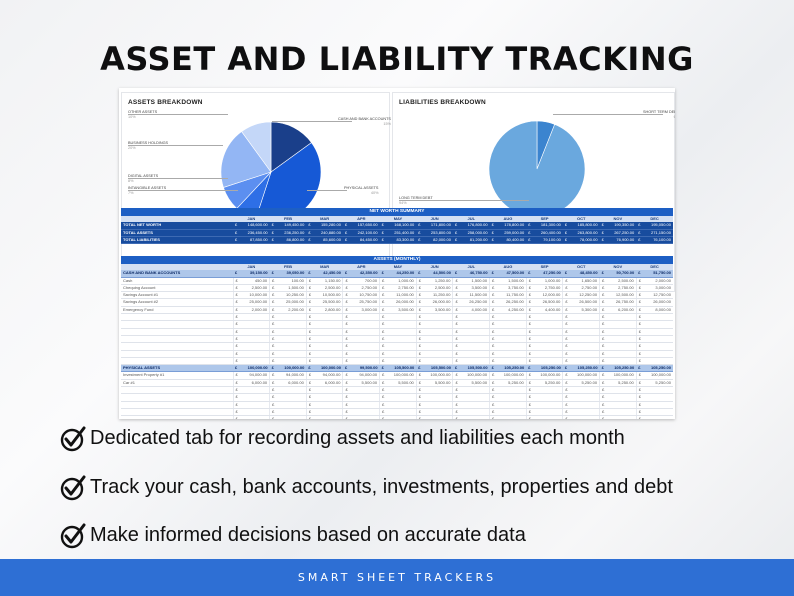 The height and width of the screenshot is (596, 794). What do you see at coordinates (397, 577) in the screenshot?
I see `brand-name: SMART SHEET TRACKERS` at bounding box center [397, 577].